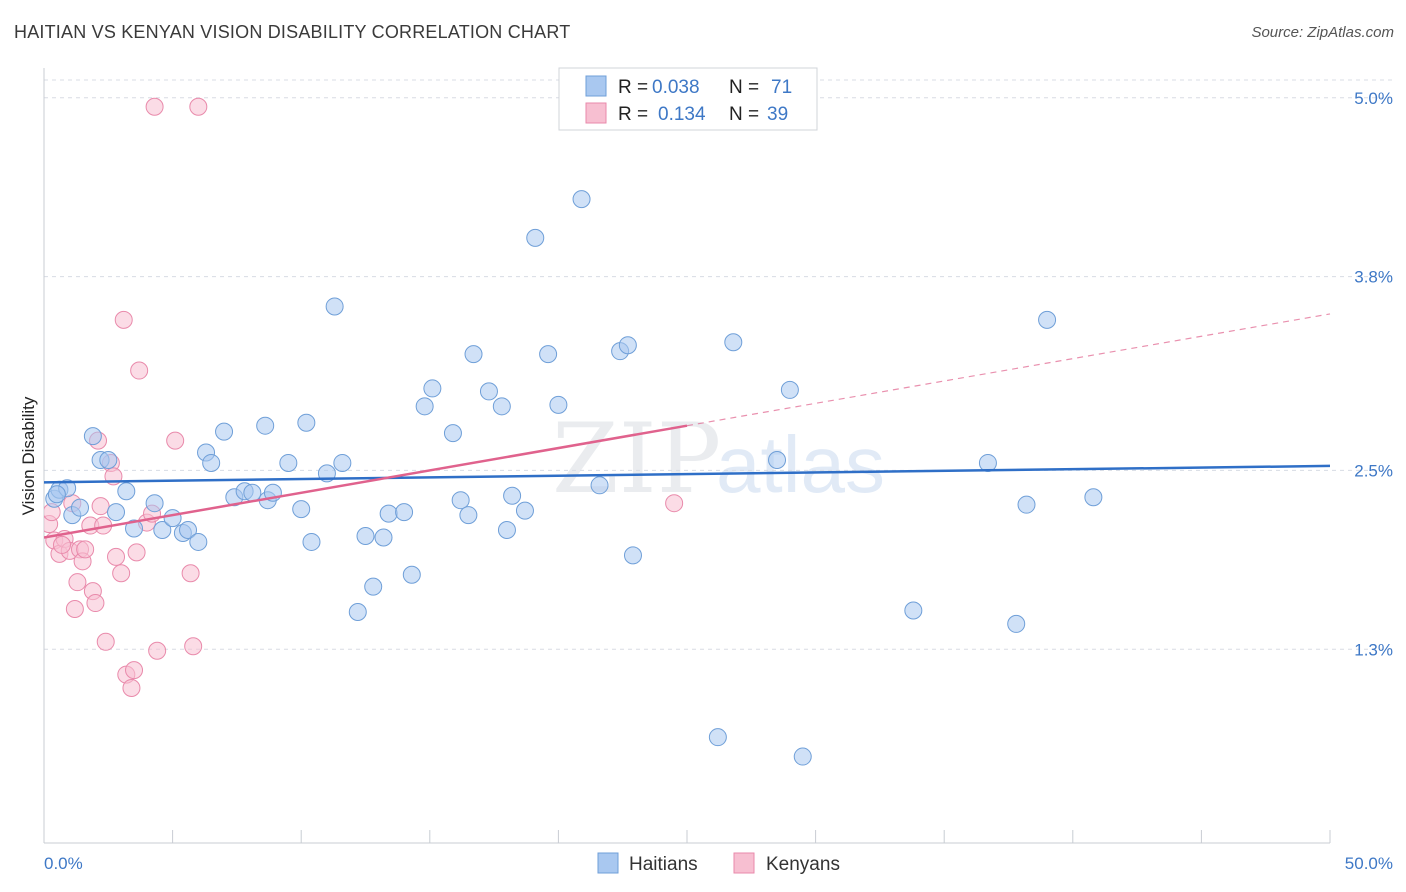  Describe the element at coordinates (1322, 32) in the screenshot. I see `source-label: Source: ZipAtlas.com` at that location.